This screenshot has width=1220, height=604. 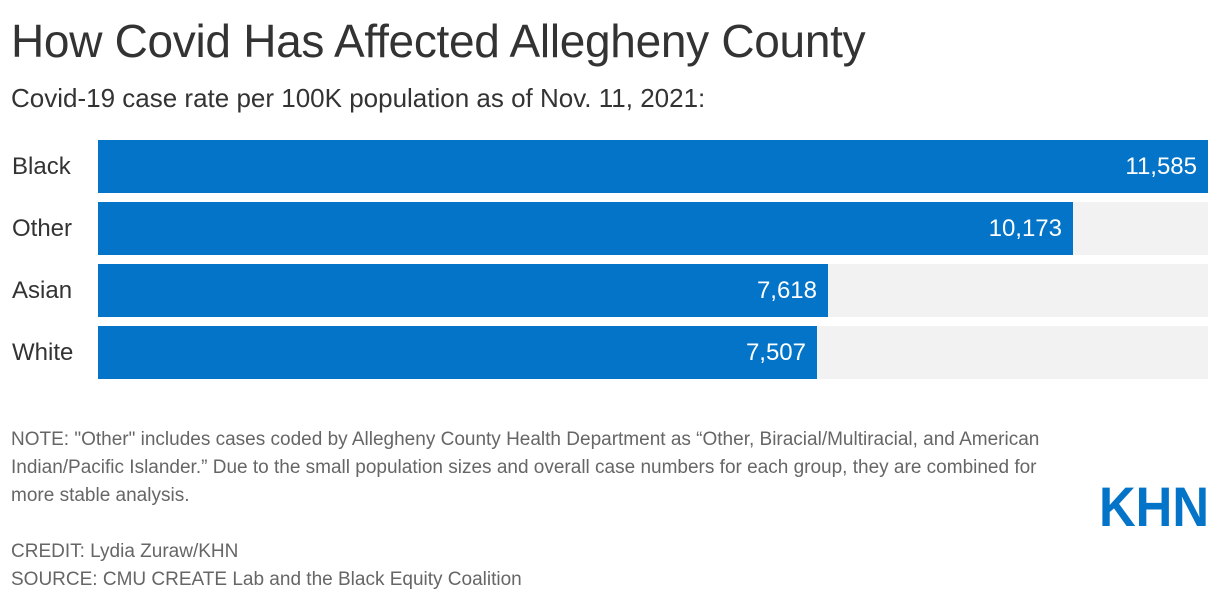 I want to click on bar-asian: 7,618, so click(x=463, y=290).